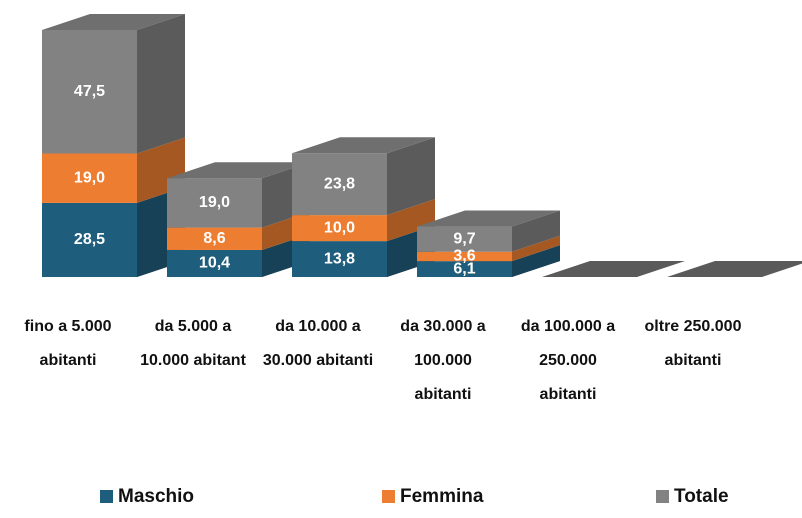 The width and height of the screenshot is (802, 518). Describe the element at coordinates (568, 360) in the screenshot. I see `x-tick-label: da 100.000 a 250.000 abitanti` at that location.